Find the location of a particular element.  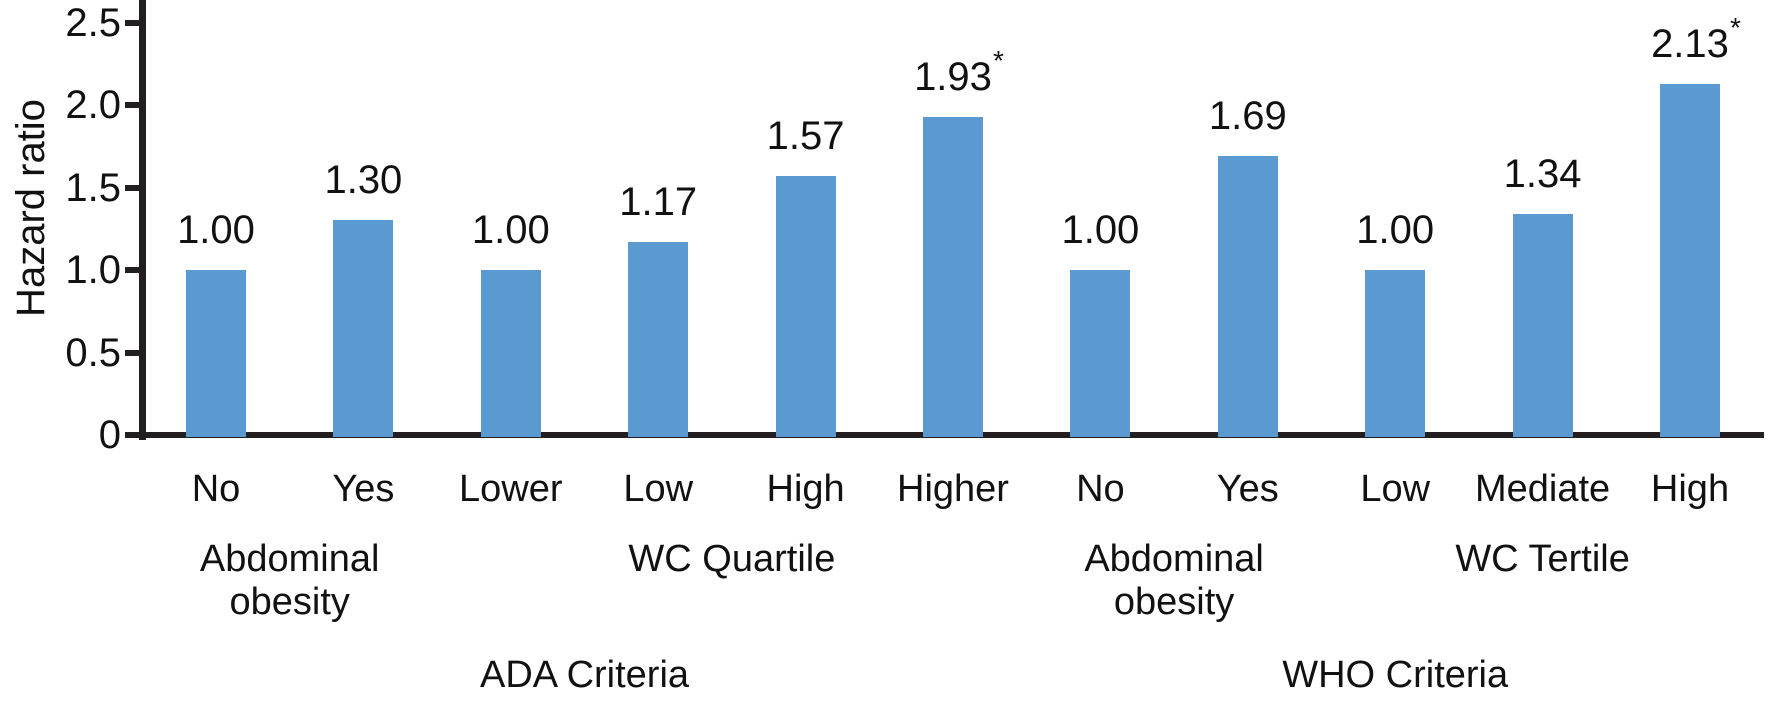

bar-value-label: 1.57 is located at coordinates (806, 136).